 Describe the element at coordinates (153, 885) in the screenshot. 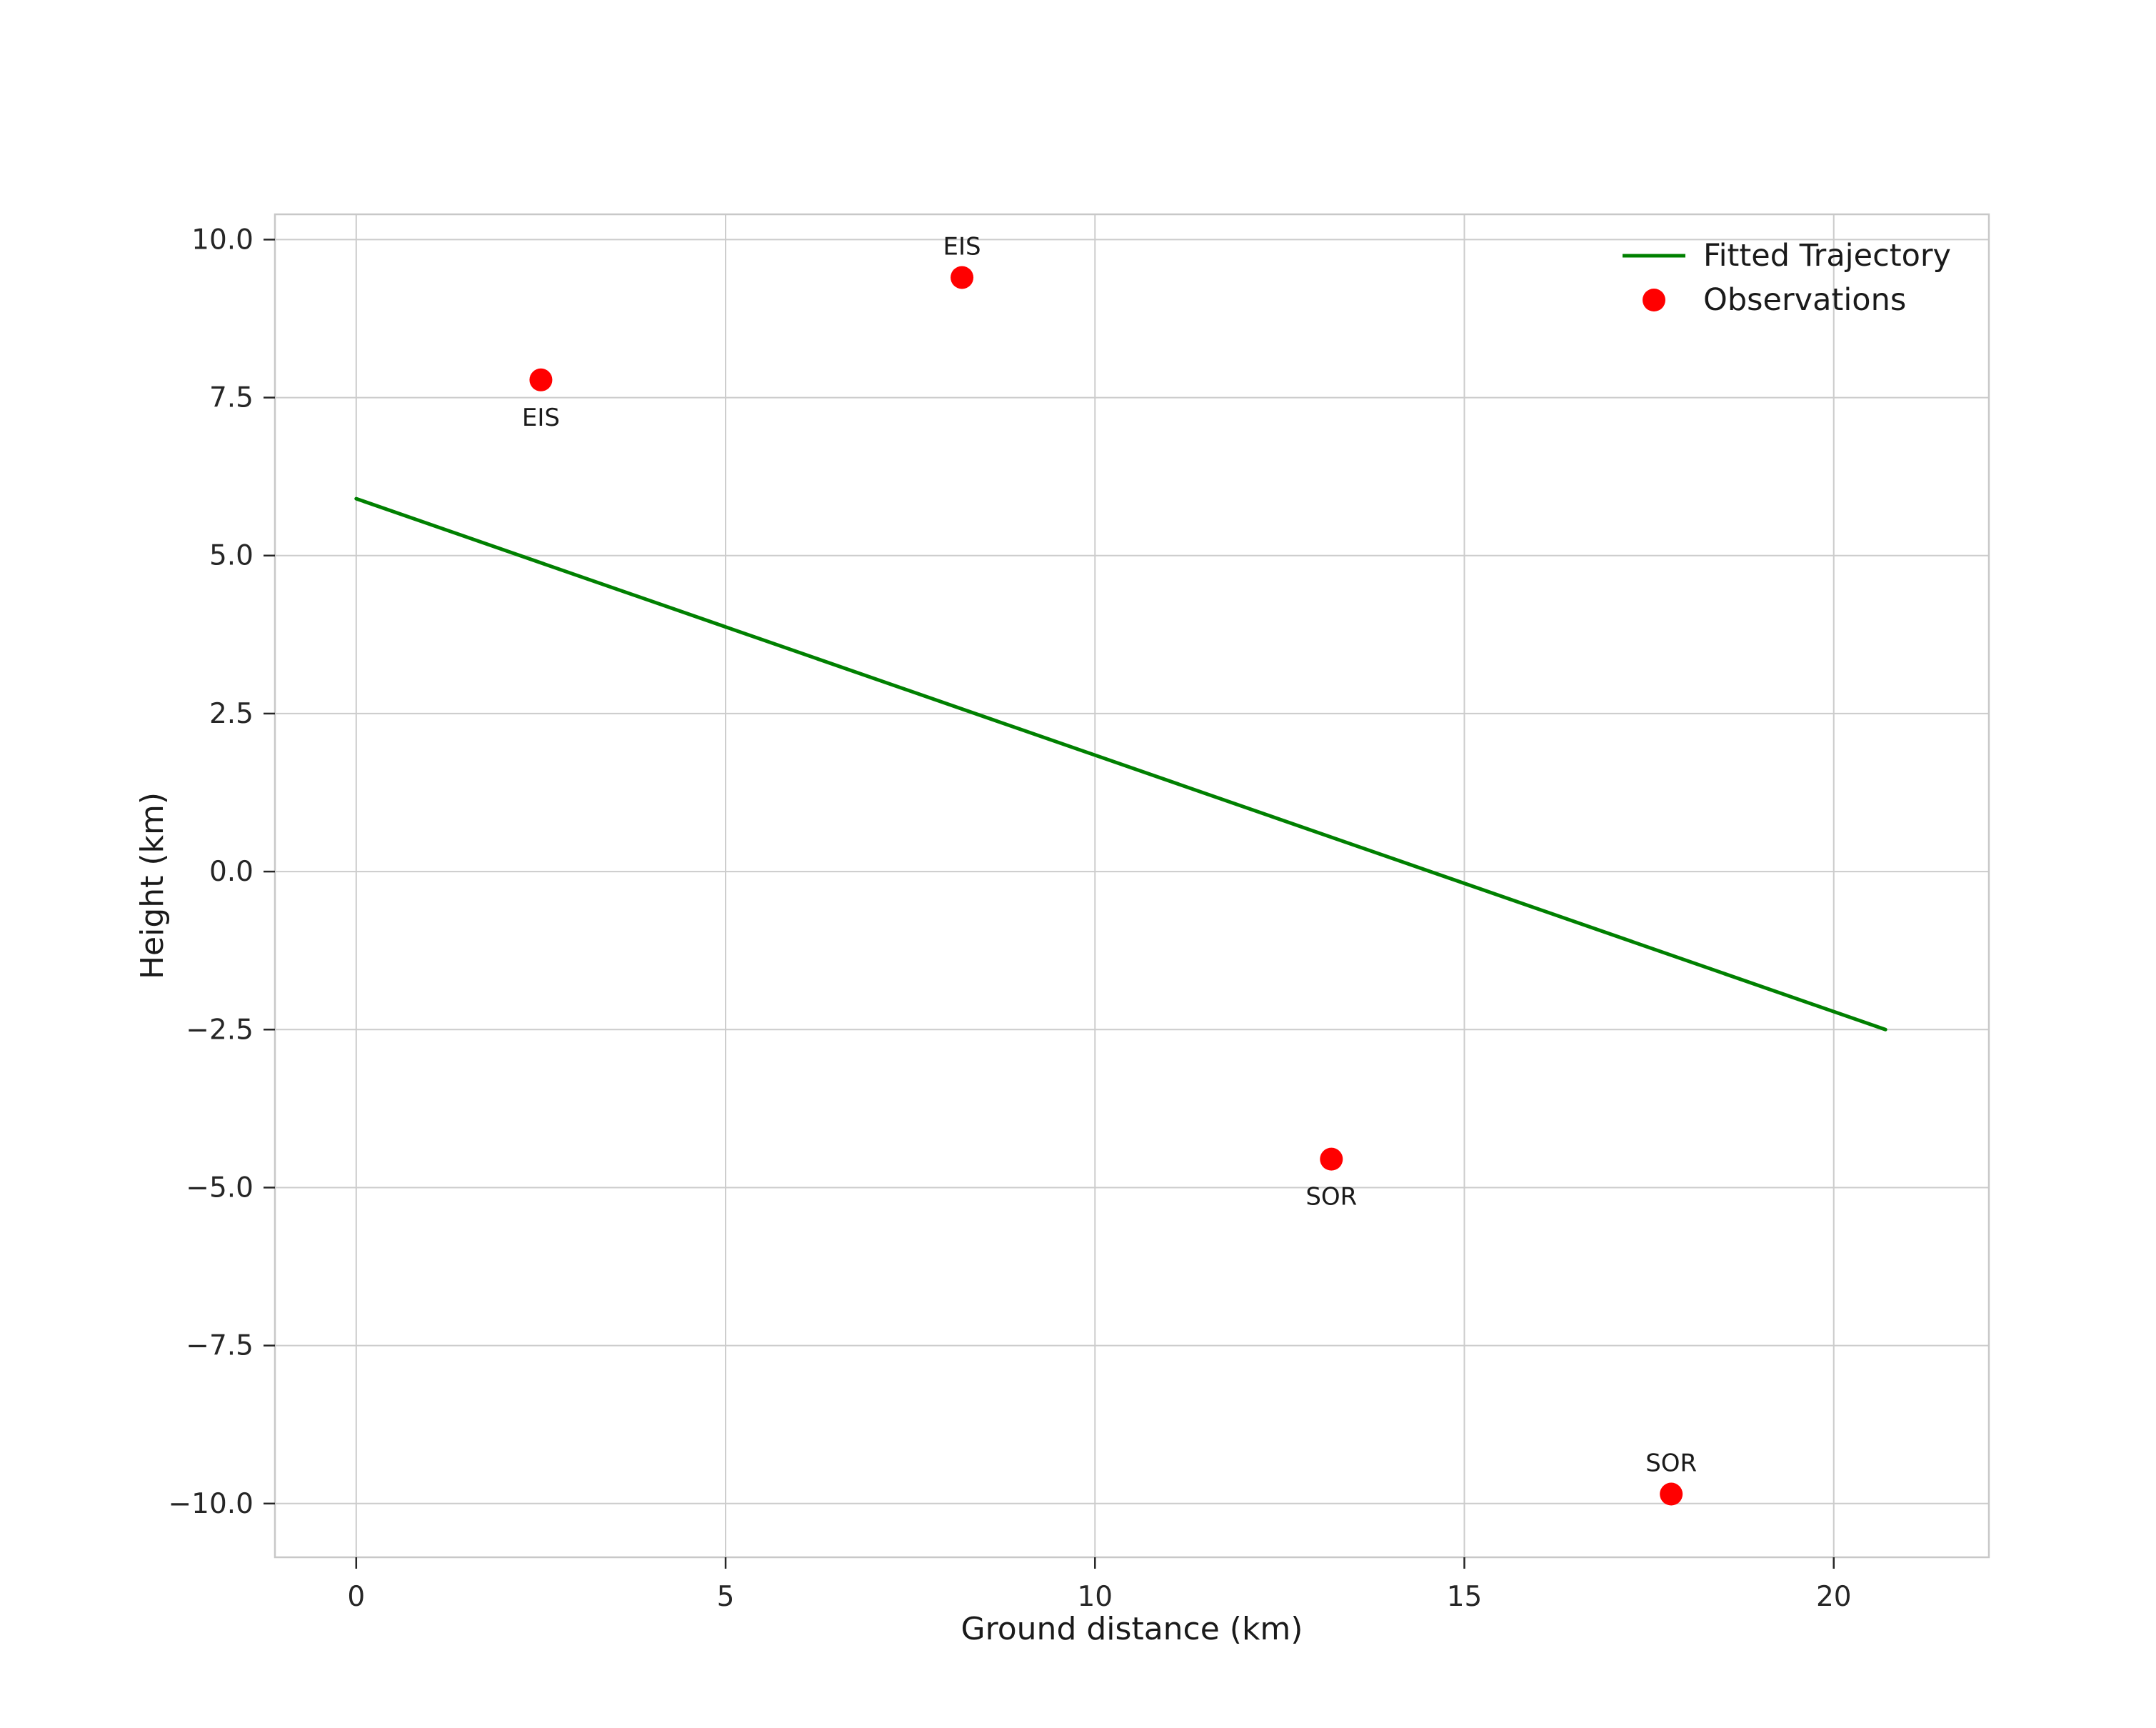

I see `y-axis-label: Height (km)` at that location.